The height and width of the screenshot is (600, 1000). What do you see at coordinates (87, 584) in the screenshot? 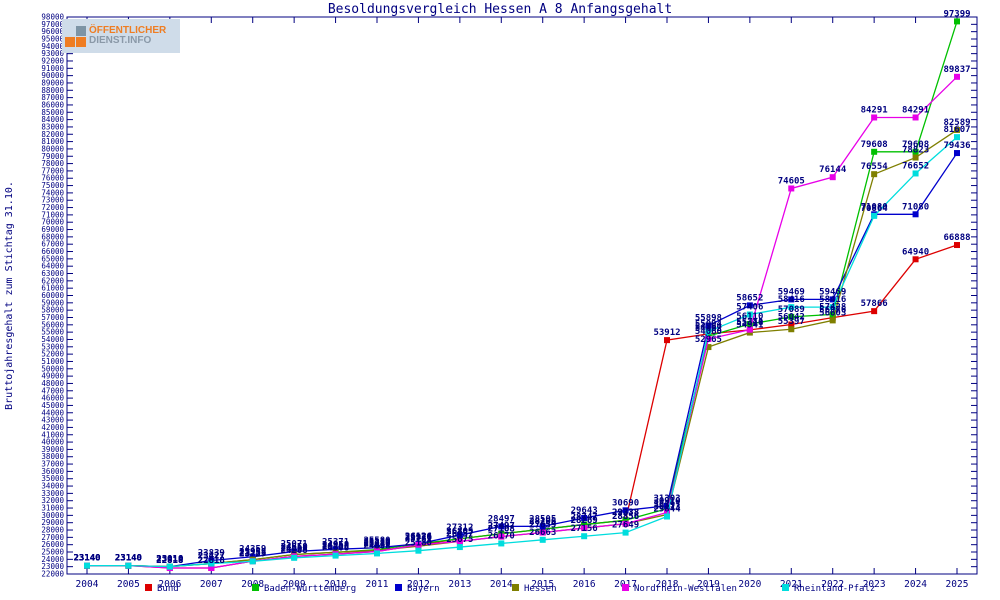
I see `x-tick-label: 2004` at bounding box center [87, 584].